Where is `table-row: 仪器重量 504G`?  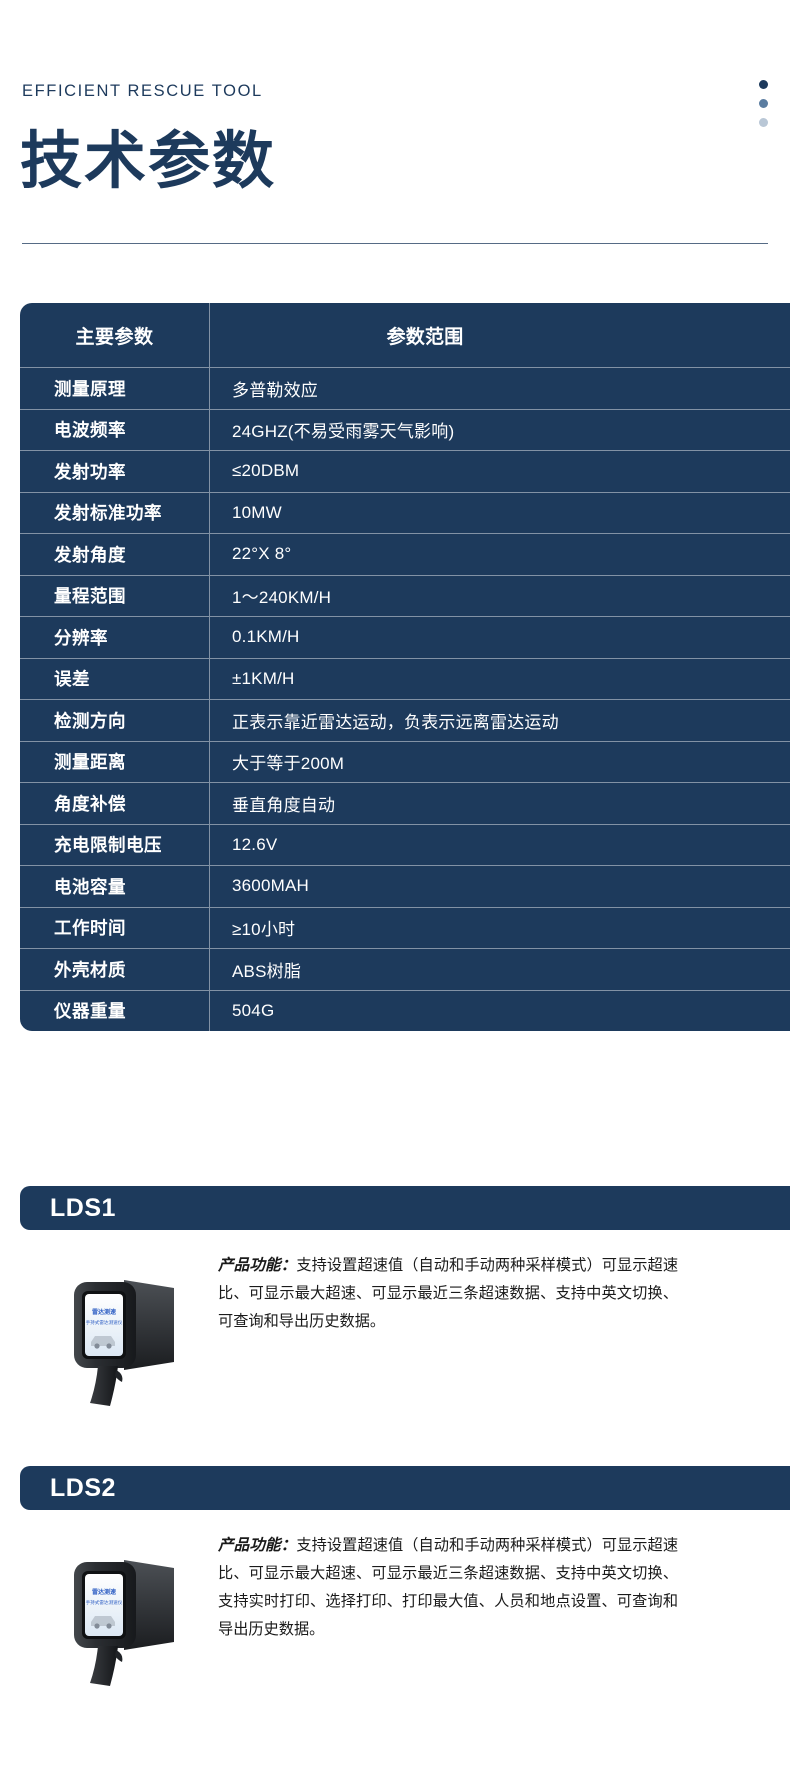 table-row: 仪器重量 504G is located at coordinates (405, 1010).